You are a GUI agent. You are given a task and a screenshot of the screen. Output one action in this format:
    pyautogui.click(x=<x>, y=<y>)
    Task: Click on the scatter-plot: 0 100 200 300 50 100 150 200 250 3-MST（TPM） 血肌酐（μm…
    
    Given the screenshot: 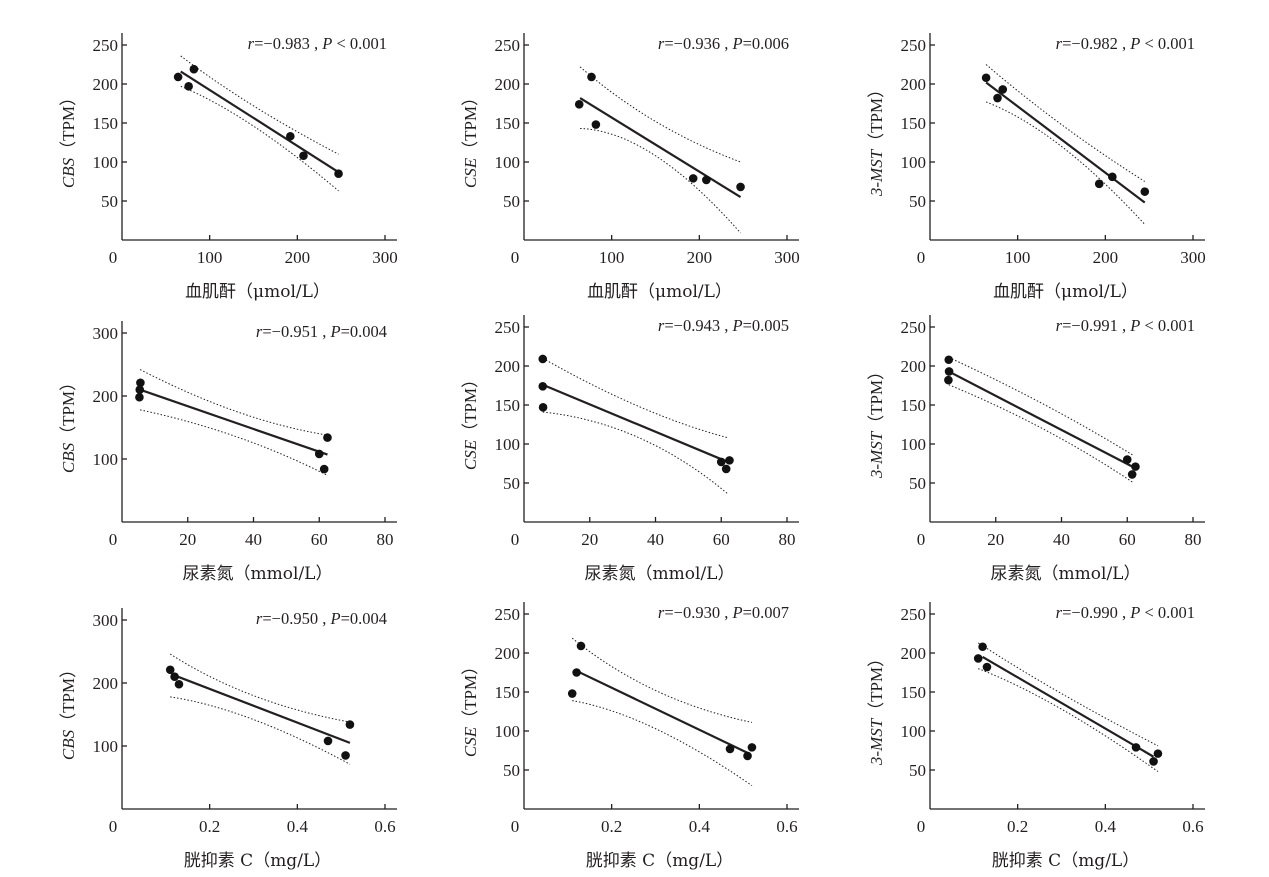 What is the action you would take?
    pyautogui.click(x=1036, y=167)
    